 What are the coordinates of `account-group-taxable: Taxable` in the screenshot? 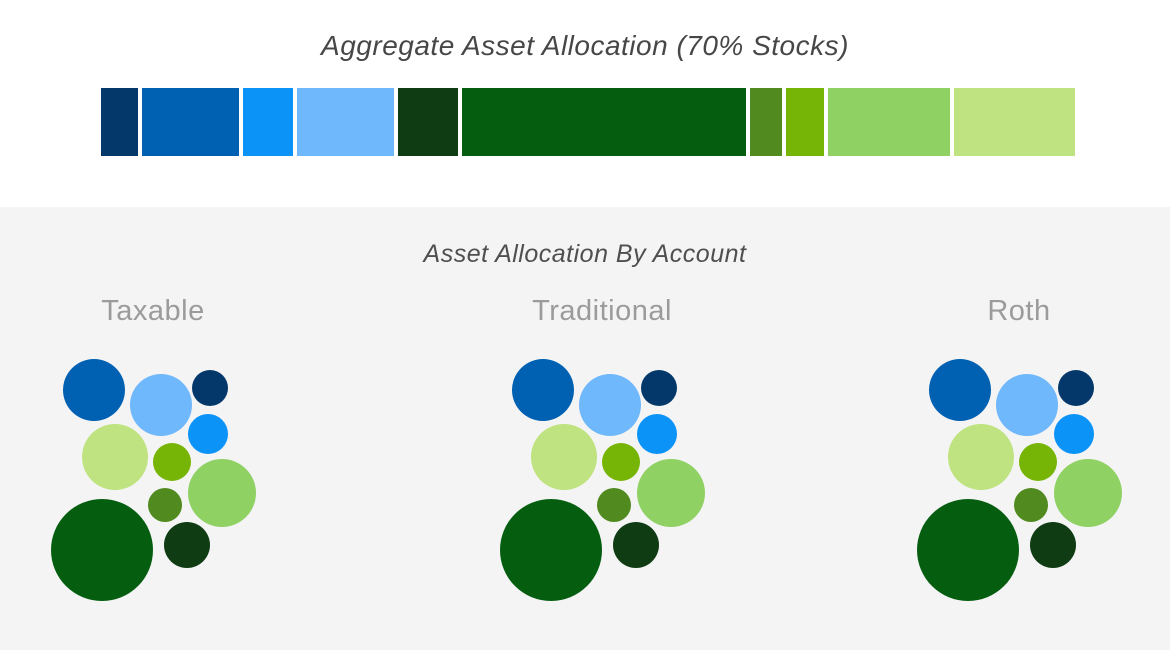 It's located at (153, 465).